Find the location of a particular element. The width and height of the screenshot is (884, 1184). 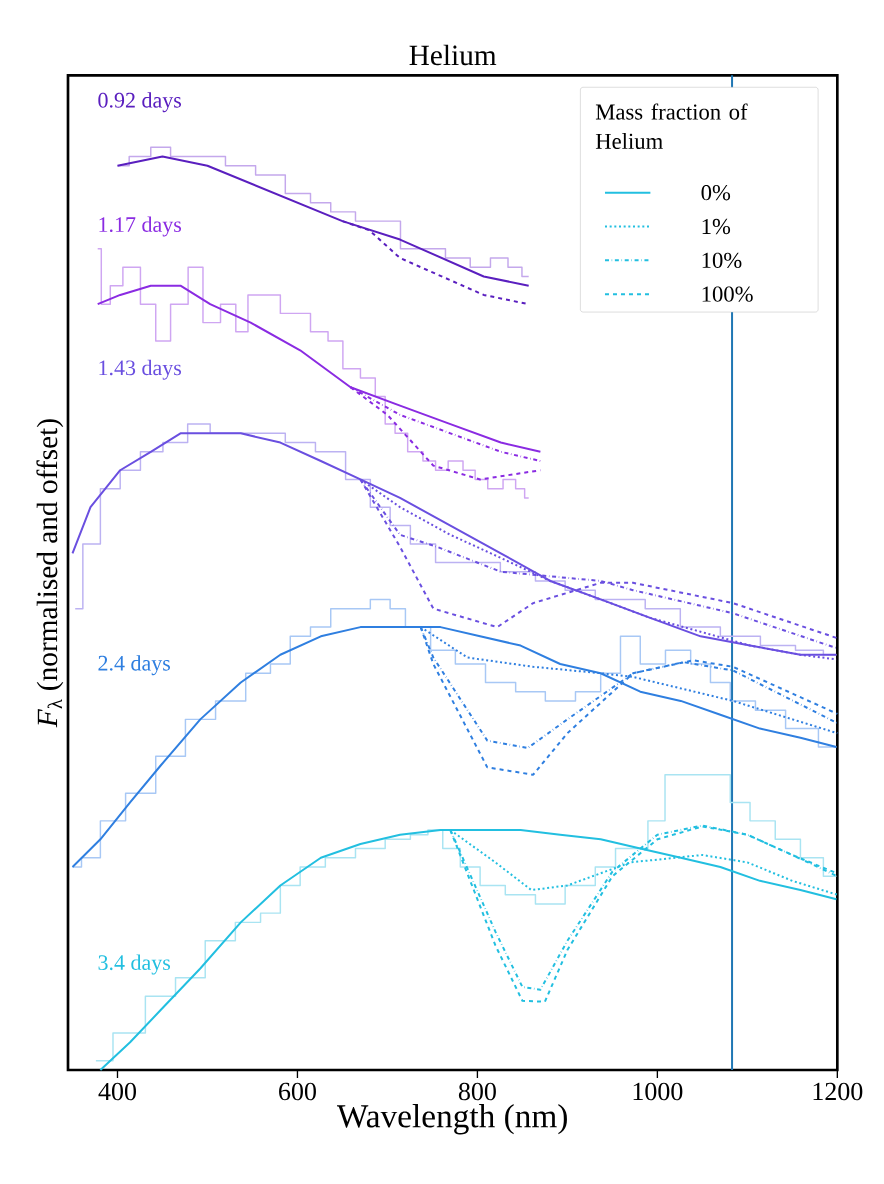

x-tick-label: 400 is located at coordinates (117, 1091).